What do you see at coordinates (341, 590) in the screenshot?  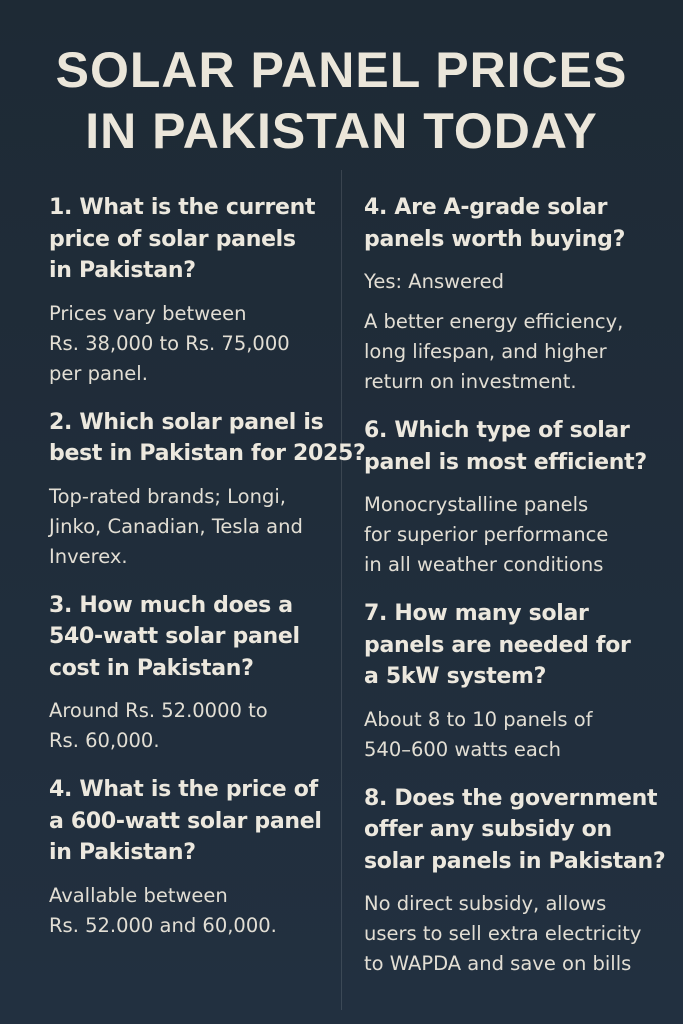 I see `column-divider` at bounding box center [341, 590].